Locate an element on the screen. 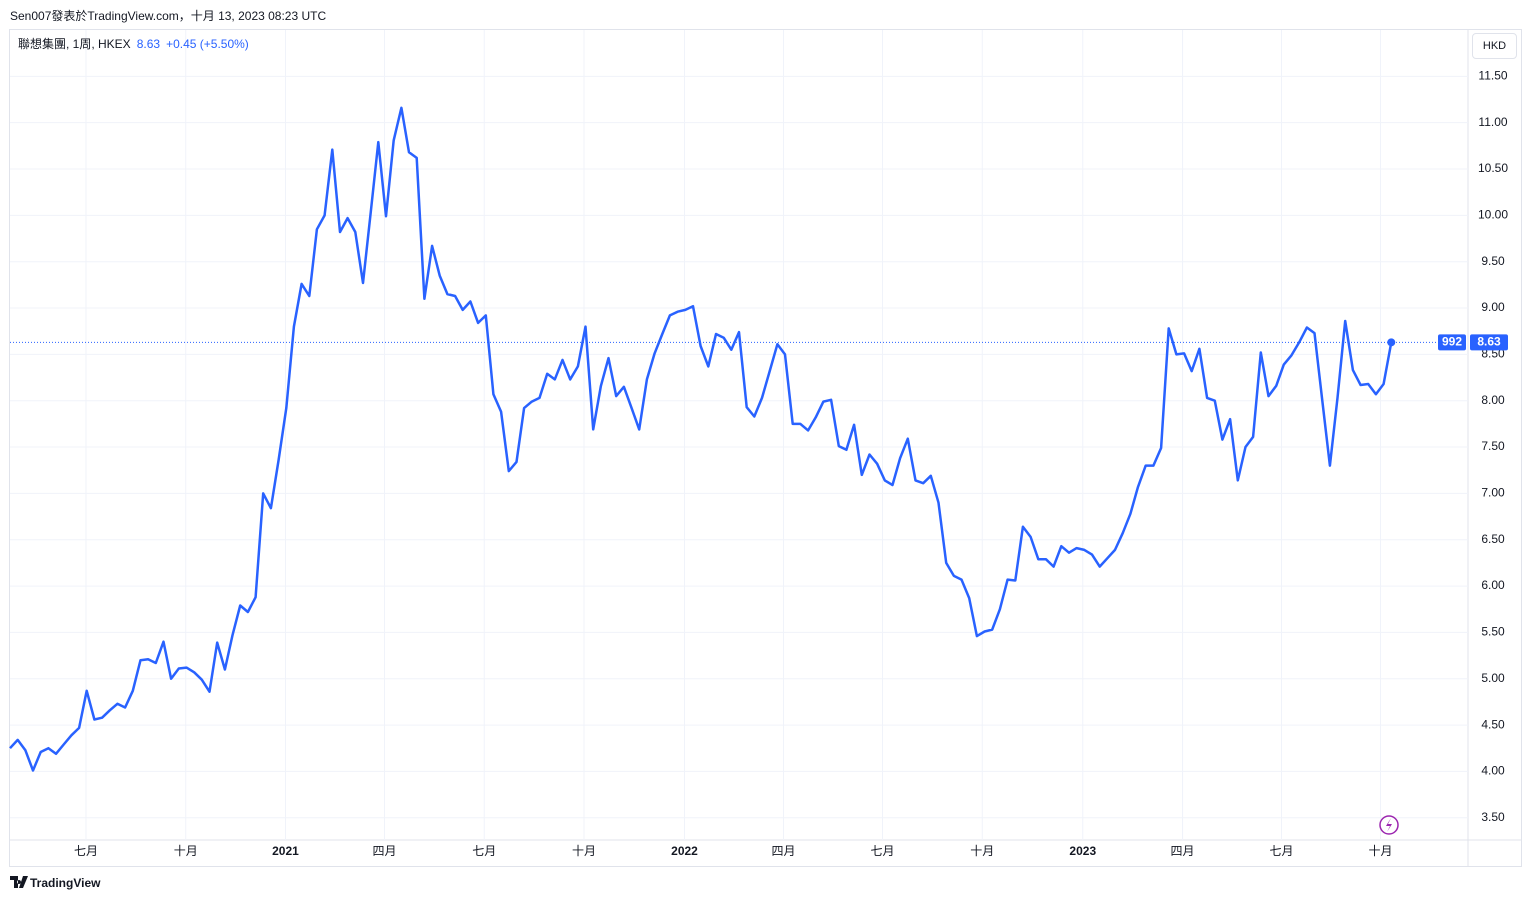  y-tick-label: 6.50 is located at coordinates (1493, 539).